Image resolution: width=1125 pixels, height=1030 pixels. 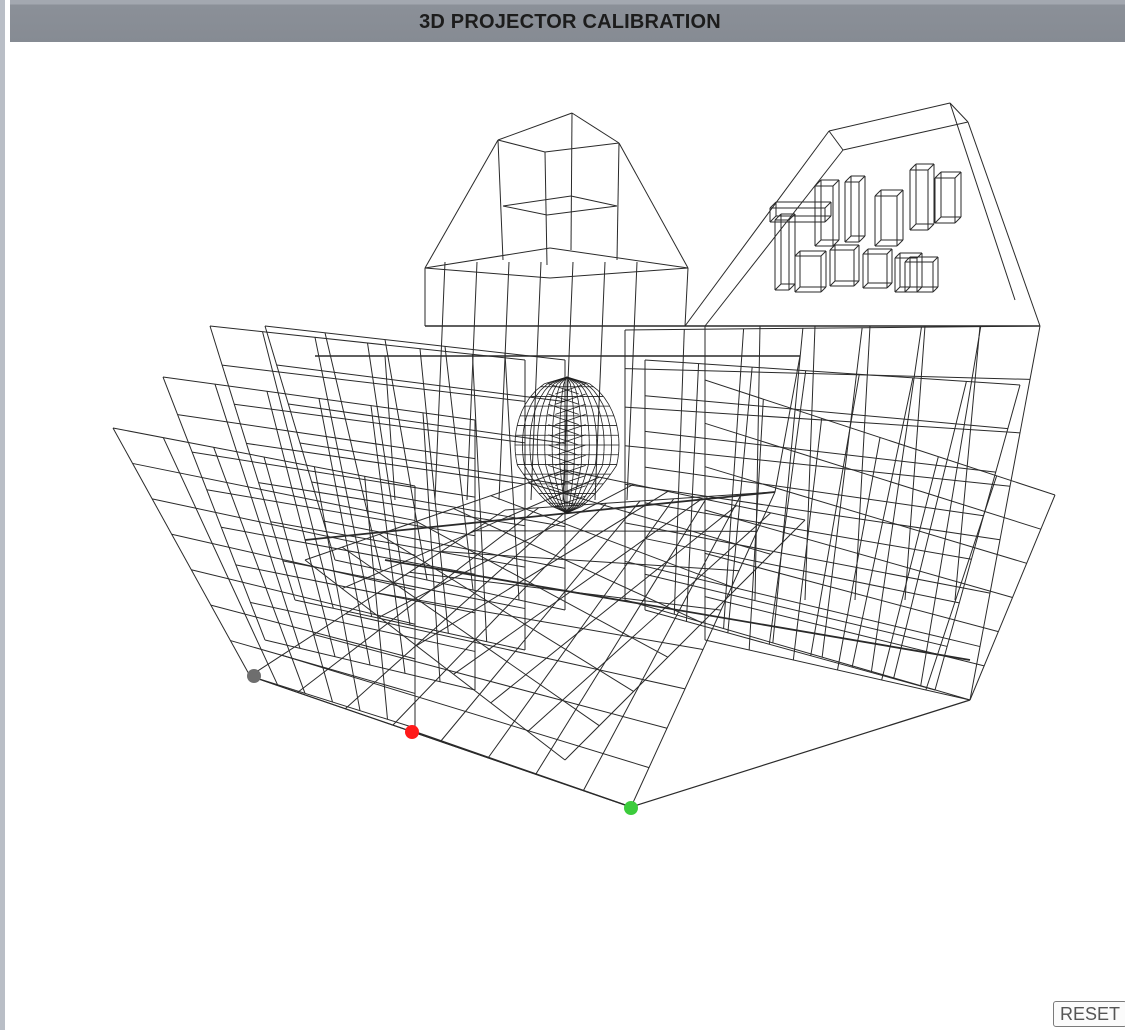 What do you see at coordinates (840, 513) in the screenshot?
I see `wireframe-room-grid-right` at bounding box center [840, 513].